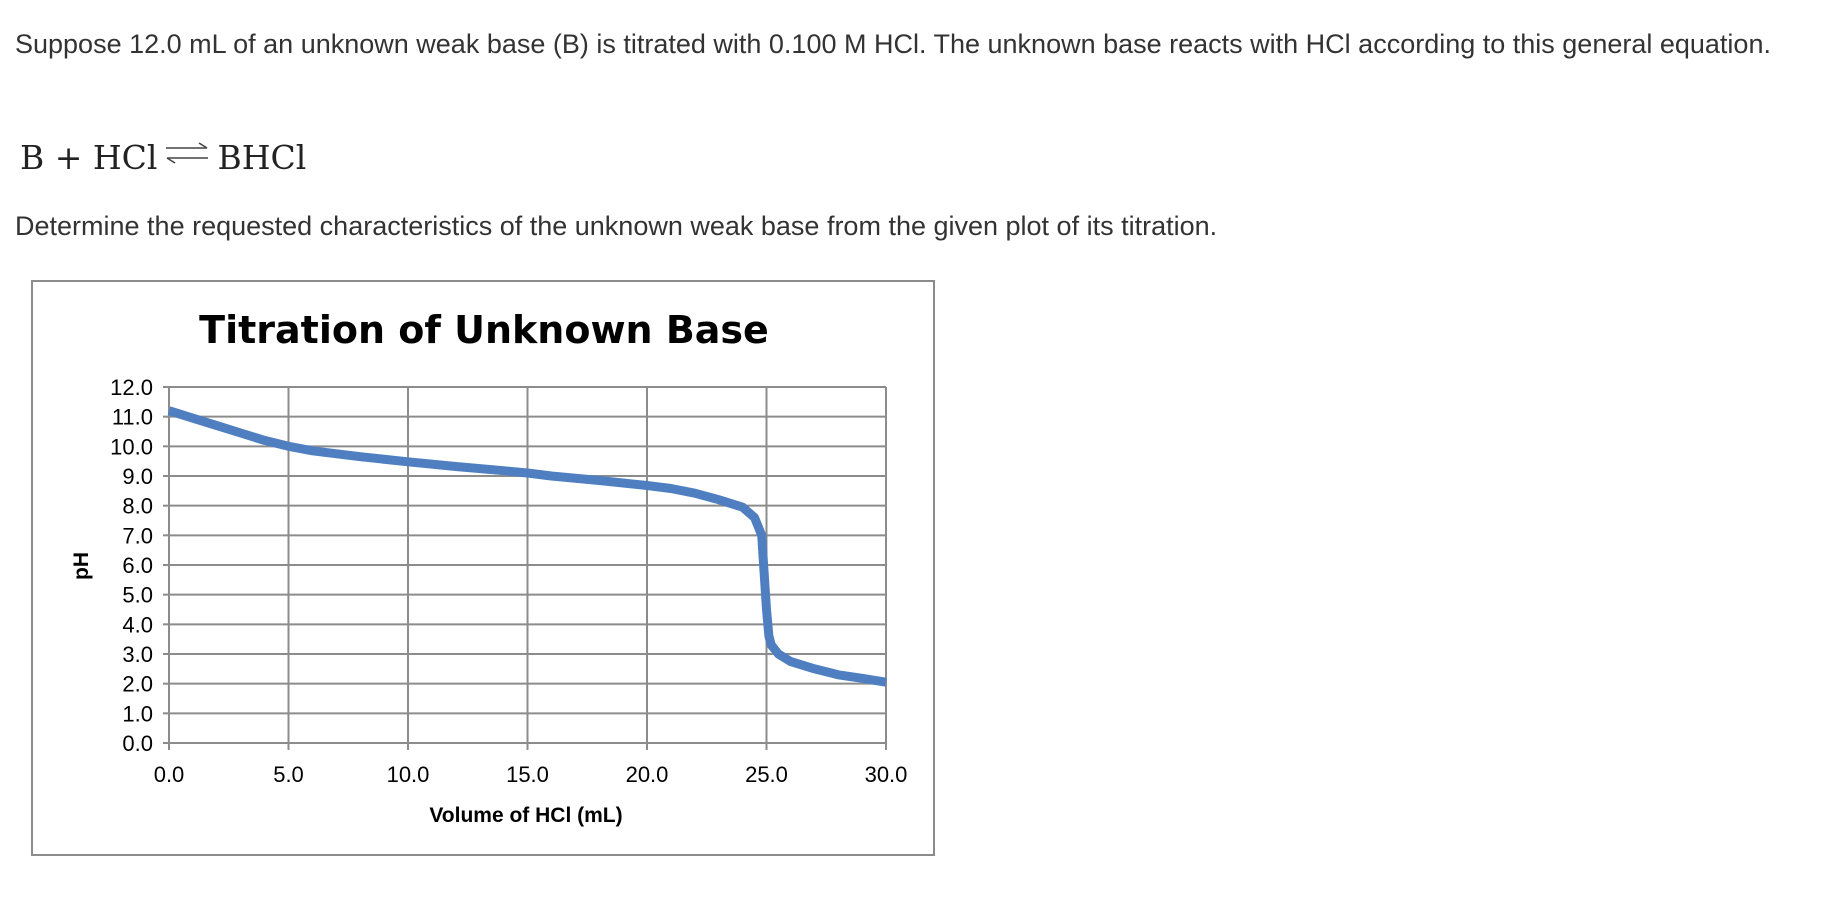 The height and width of the screenshot is (922, 1836). I want to click on equation-reactants: B + HCl, so click(89, 157).